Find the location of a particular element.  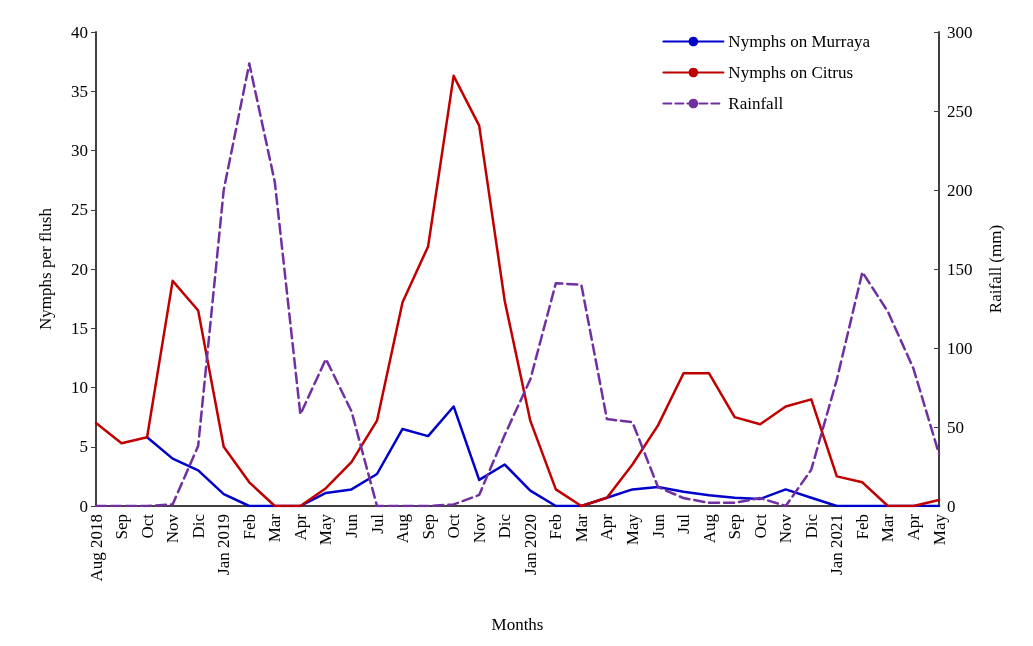

y-tick-label: 15 is located at coordinates (79, 328).